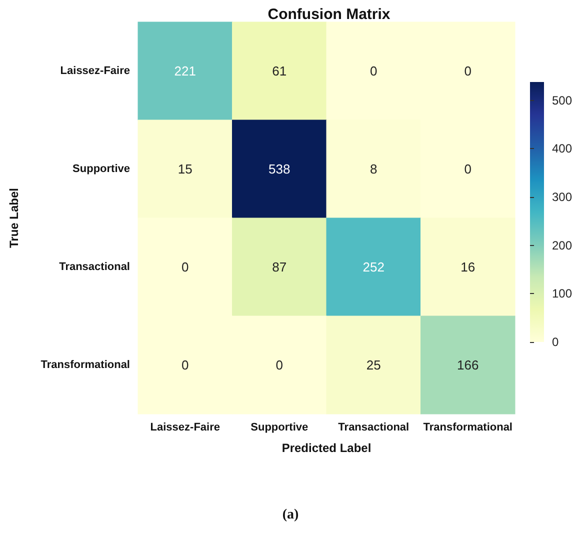 This screenshot has width=581, height=556. What do you see at coordinates (185, 169) in the screenshot?
I see `data-label: 15` at bounding box center [185, 169].